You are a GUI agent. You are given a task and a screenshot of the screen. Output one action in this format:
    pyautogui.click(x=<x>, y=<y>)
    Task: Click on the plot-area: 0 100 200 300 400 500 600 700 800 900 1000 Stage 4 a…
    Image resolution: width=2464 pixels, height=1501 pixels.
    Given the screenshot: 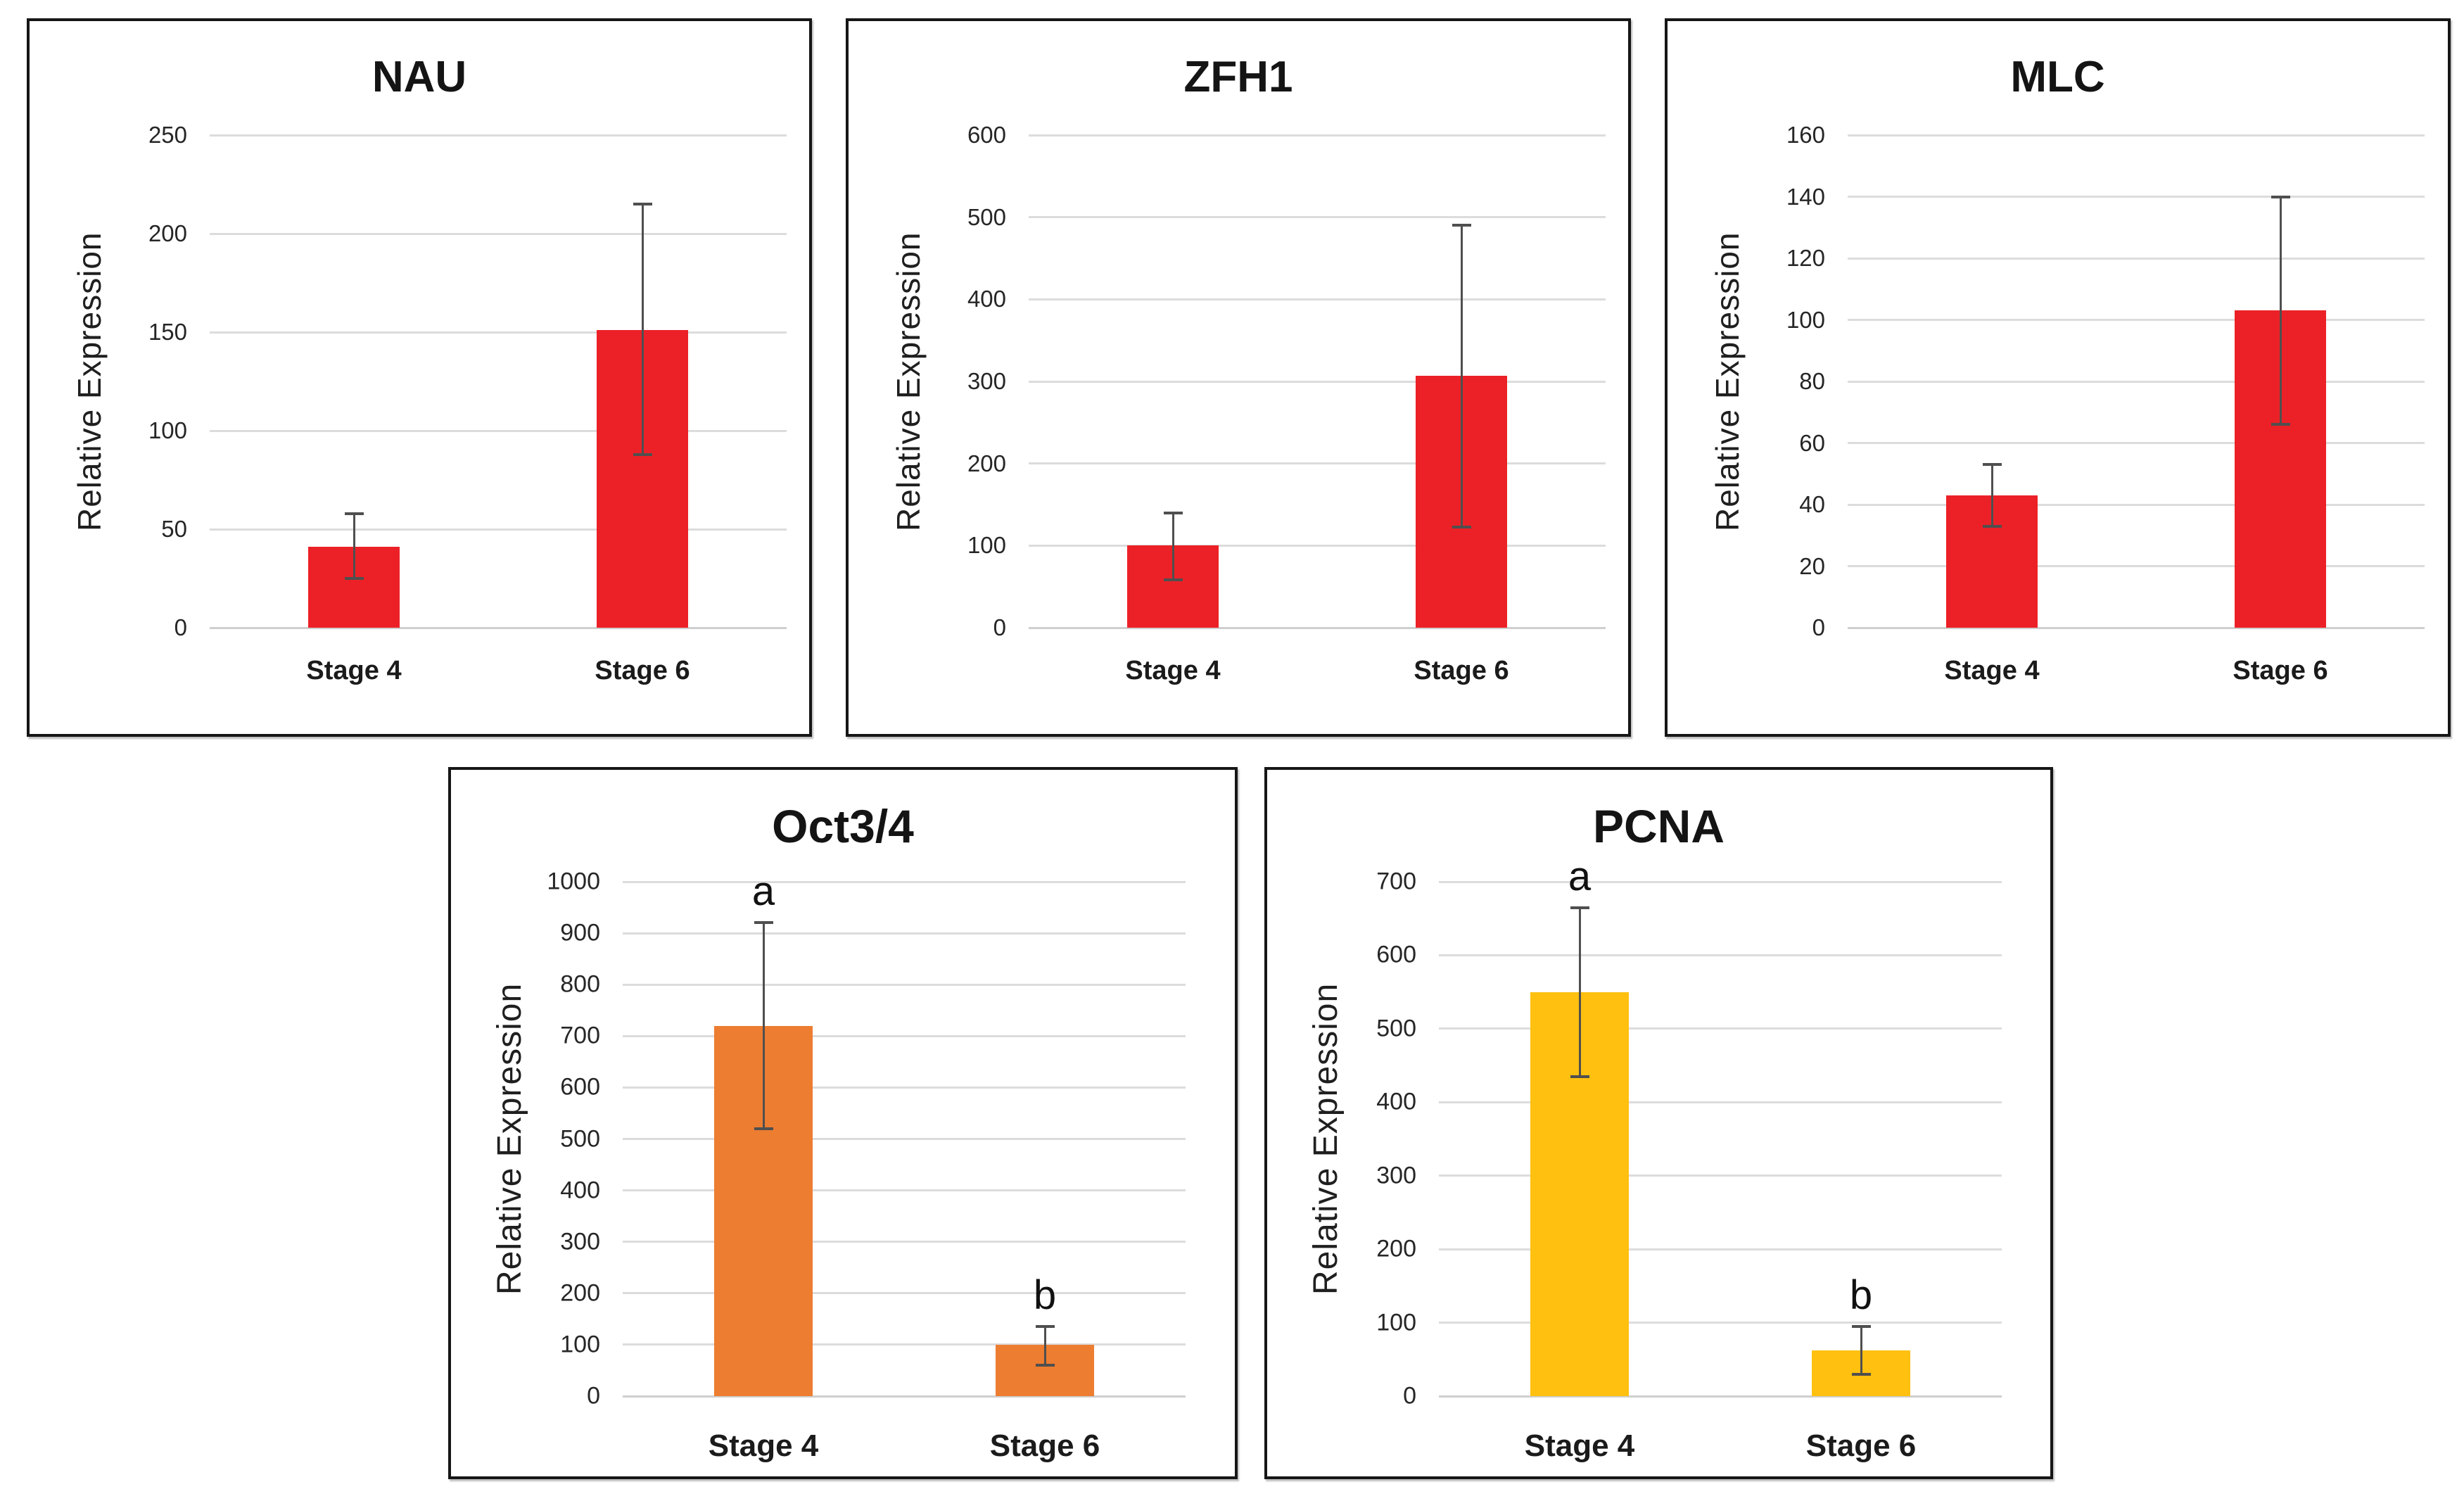 What is the action you would take?
    pyautogui.click(x=867, y=1165)
    